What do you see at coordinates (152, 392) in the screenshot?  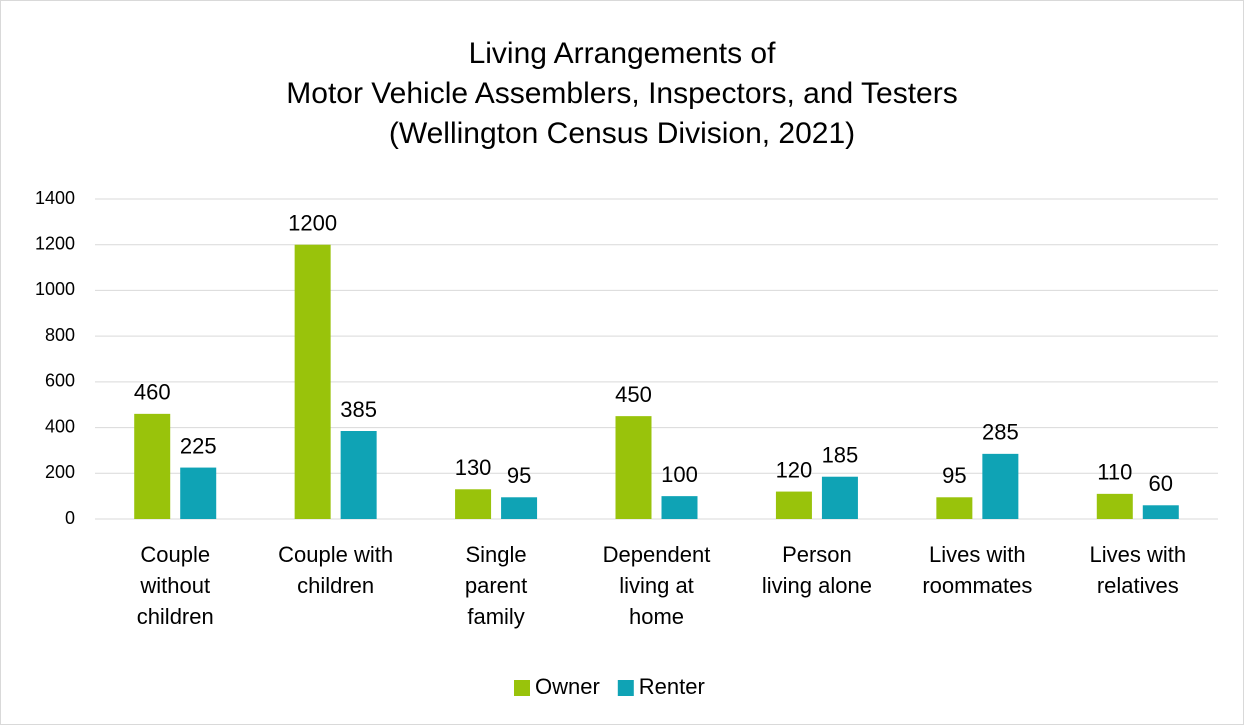 I see `data-label: 460` at bounding box center [152, 392].